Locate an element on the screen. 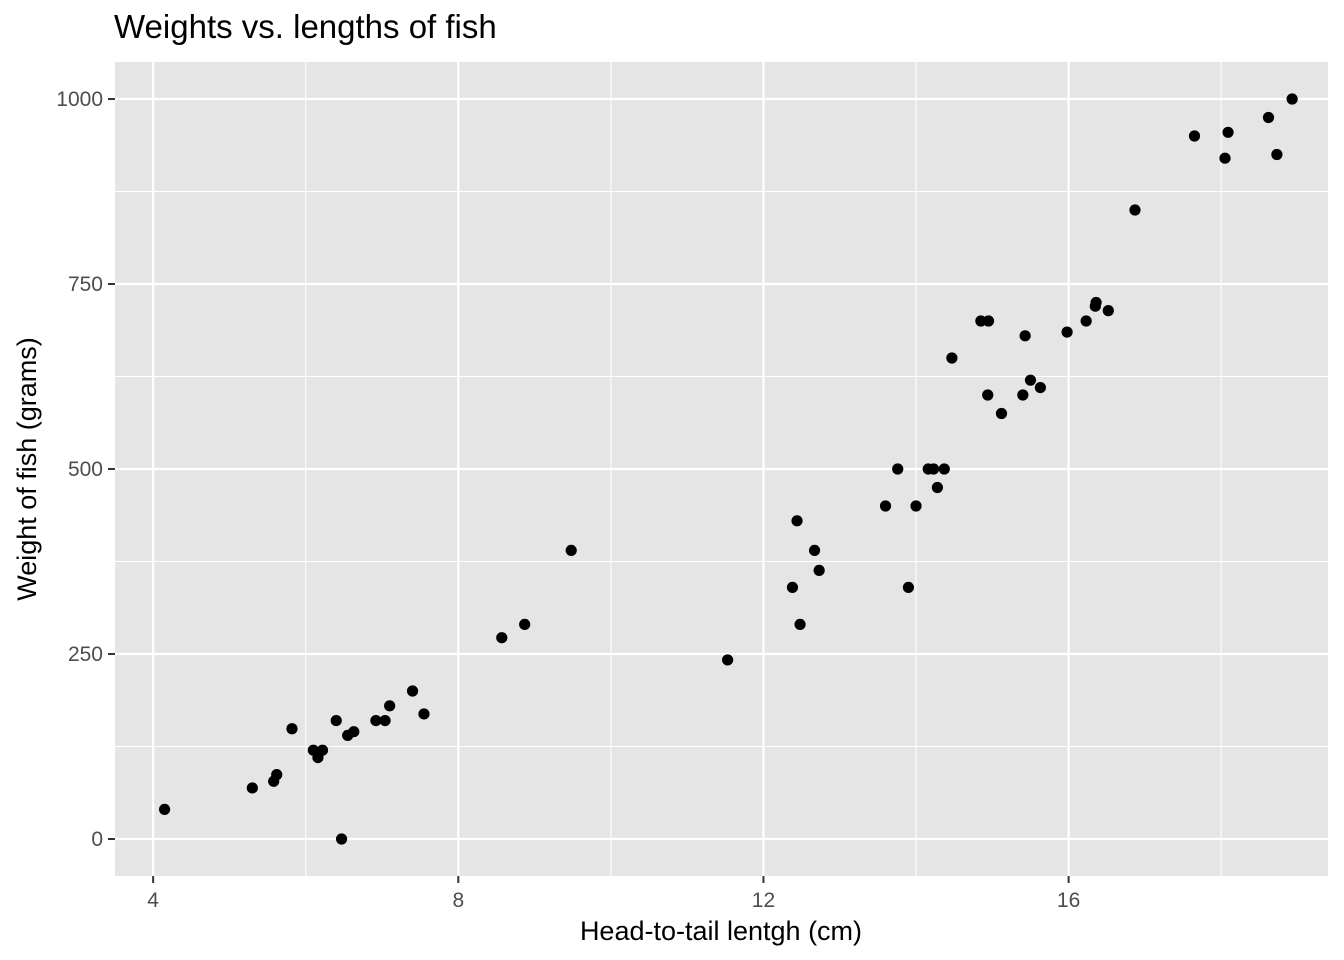 This screenshot has height=960, width=1344. x-axis: 4 8 12 16 is located at coordinates (613, 894).